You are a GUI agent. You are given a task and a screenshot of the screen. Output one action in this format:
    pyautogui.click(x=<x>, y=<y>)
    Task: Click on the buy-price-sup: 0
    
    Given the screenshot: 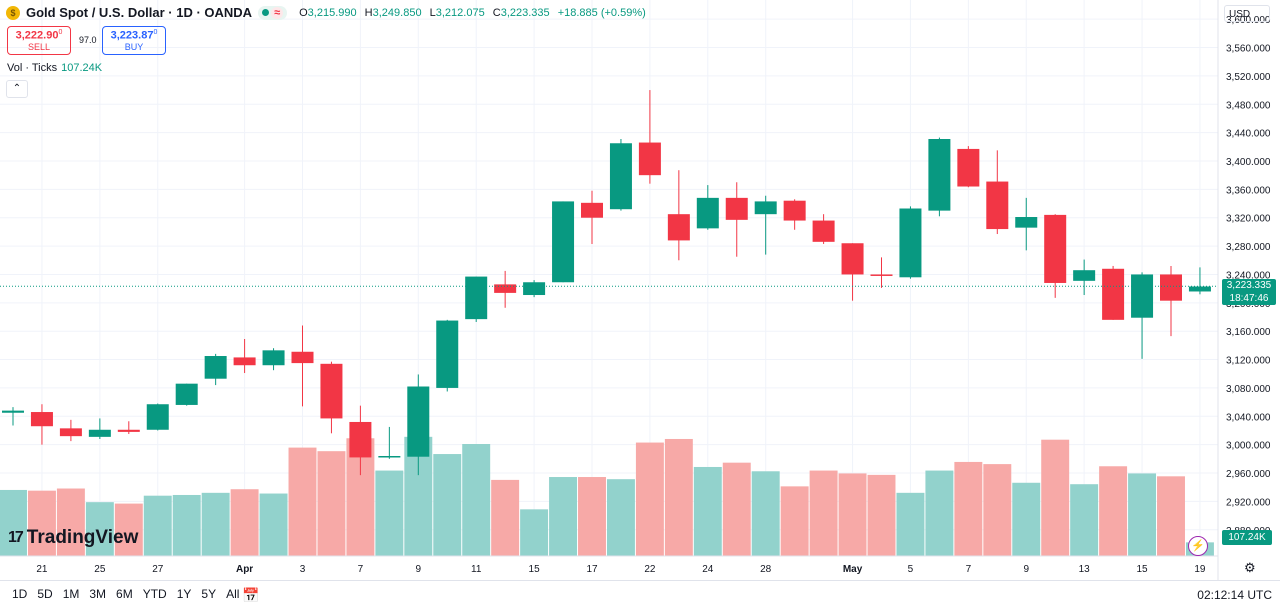 What is the action you would take?
    pyautogui.click(x=155, y=32)
    